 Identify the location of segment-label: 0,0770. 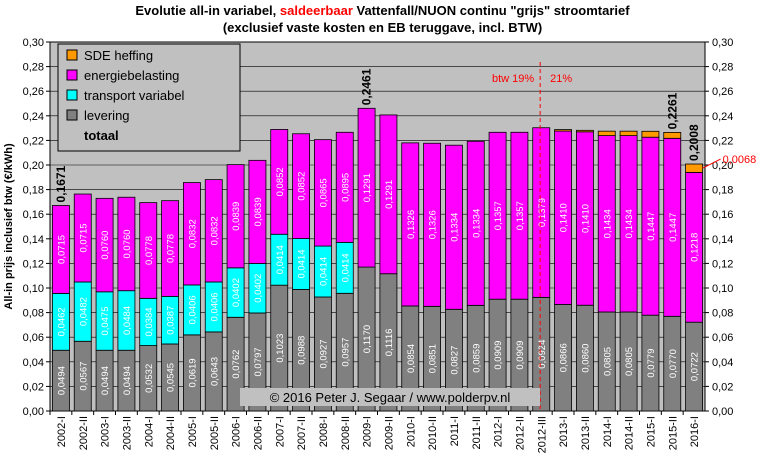
(673, 363).